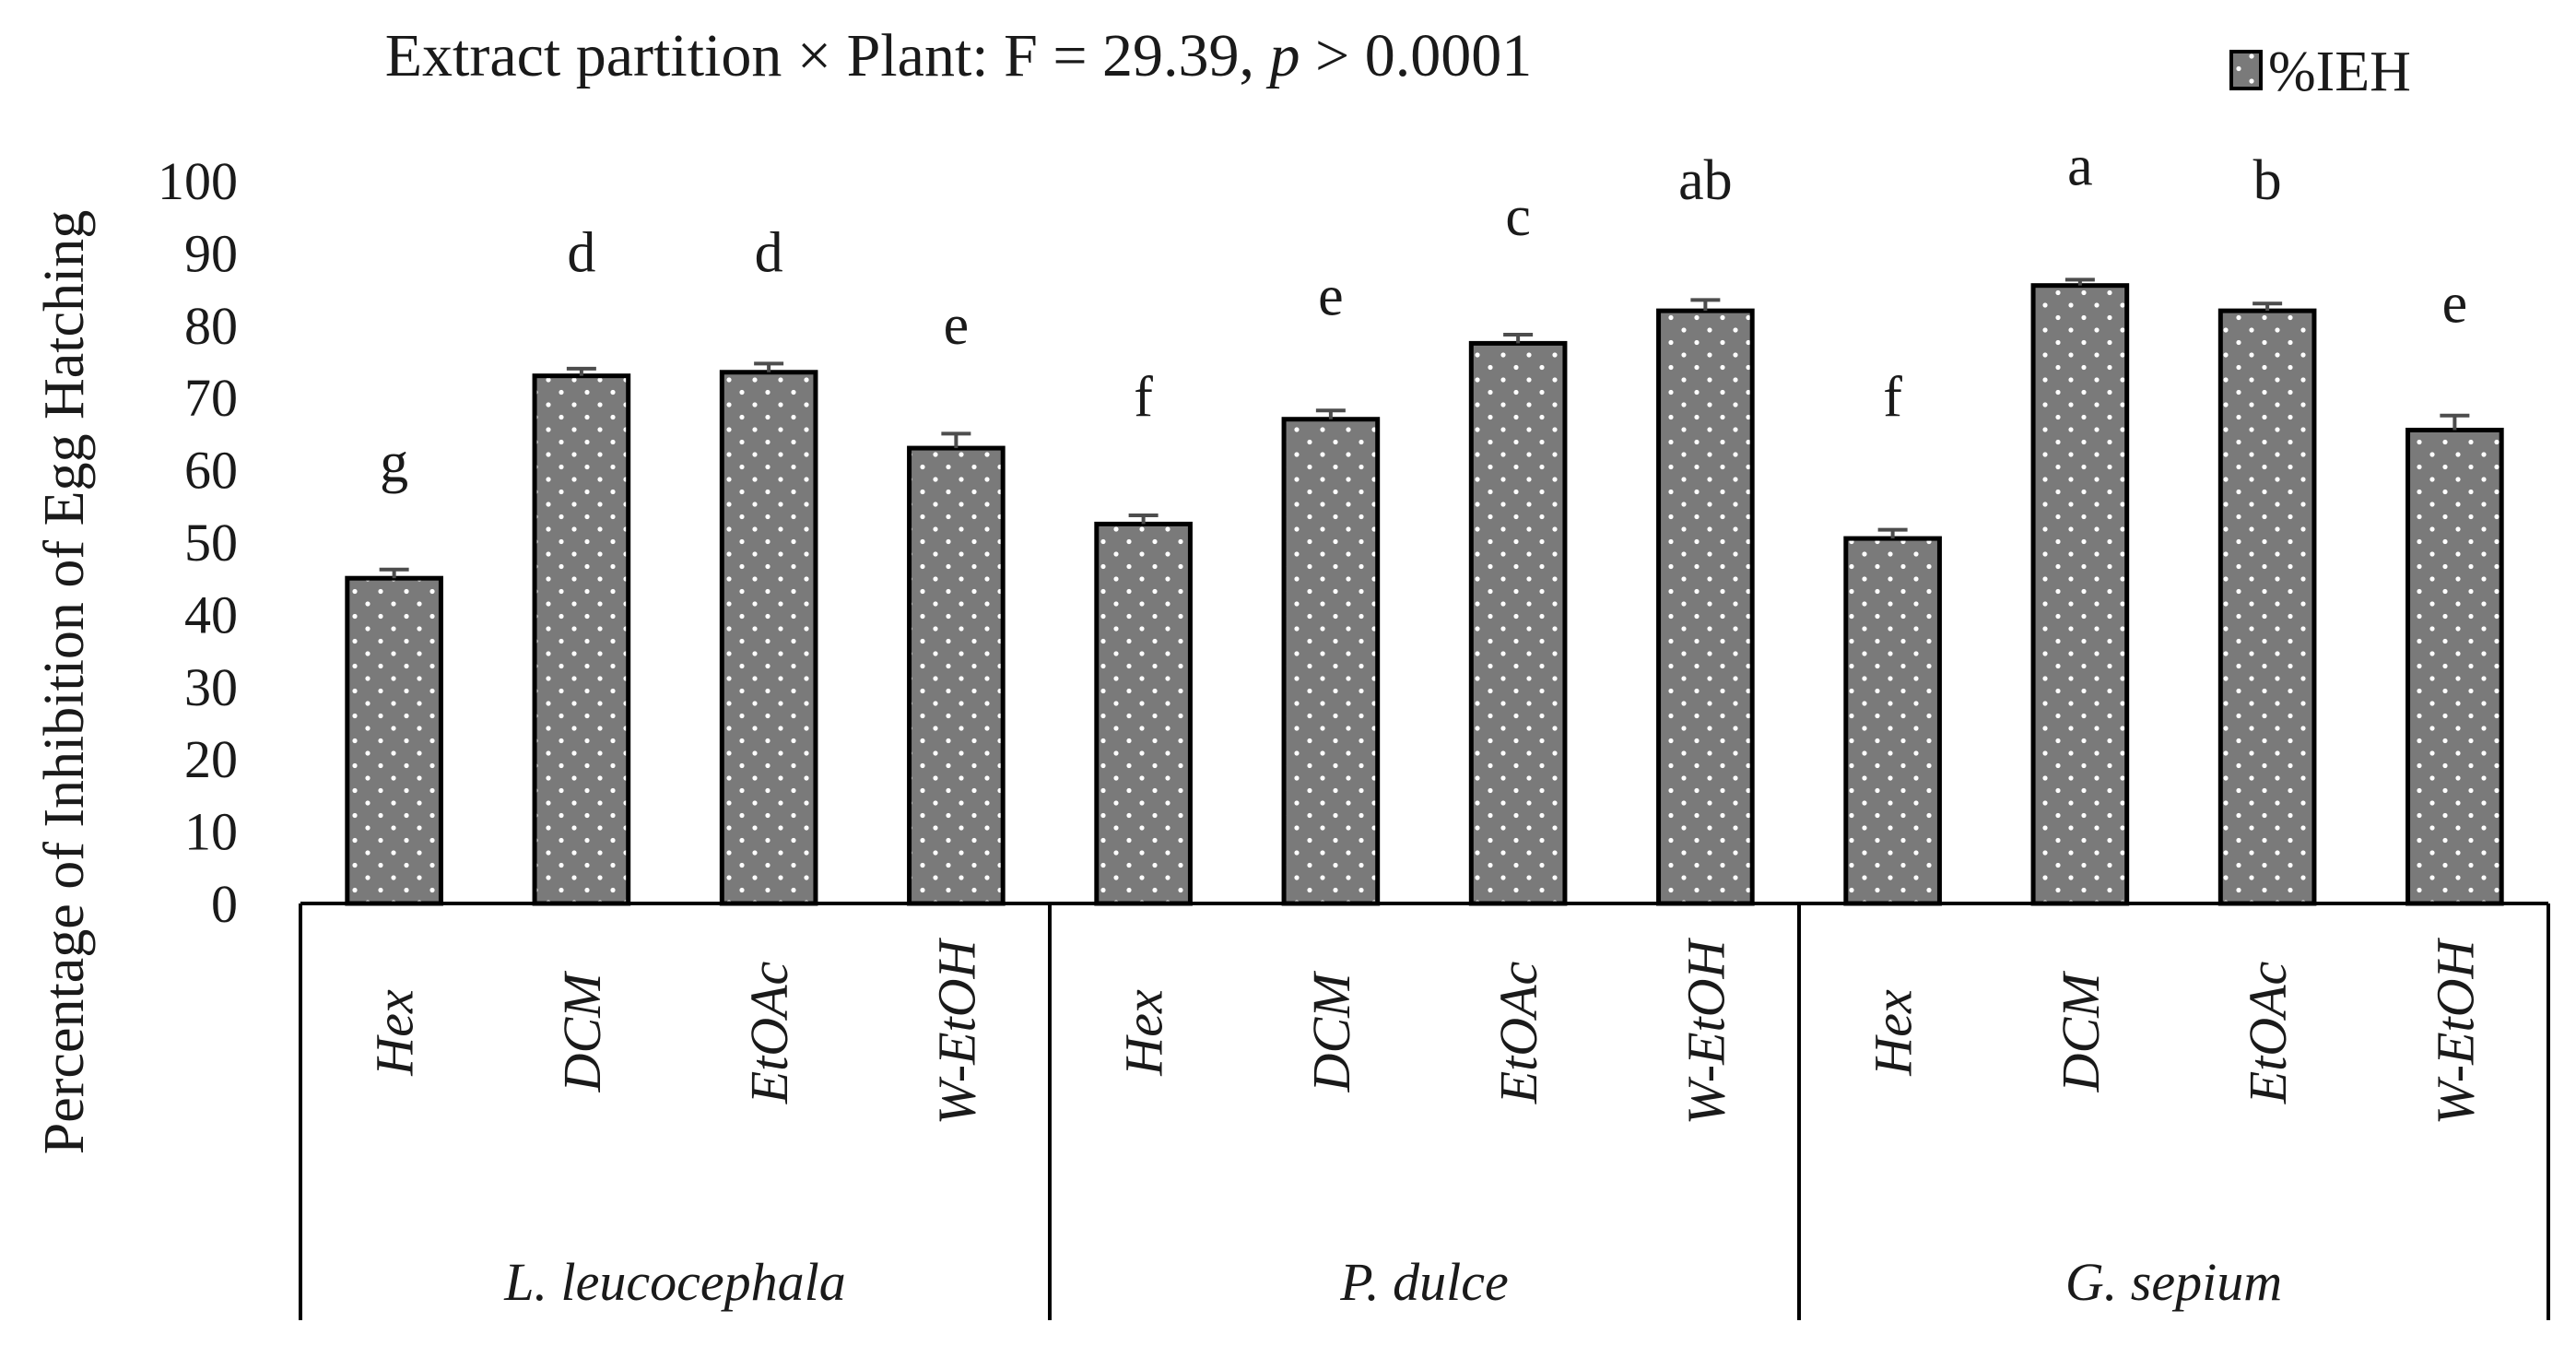  Describe the element at coordinates (211, 614) in the screenshot. I see `y-tick-label: 40` at that location.